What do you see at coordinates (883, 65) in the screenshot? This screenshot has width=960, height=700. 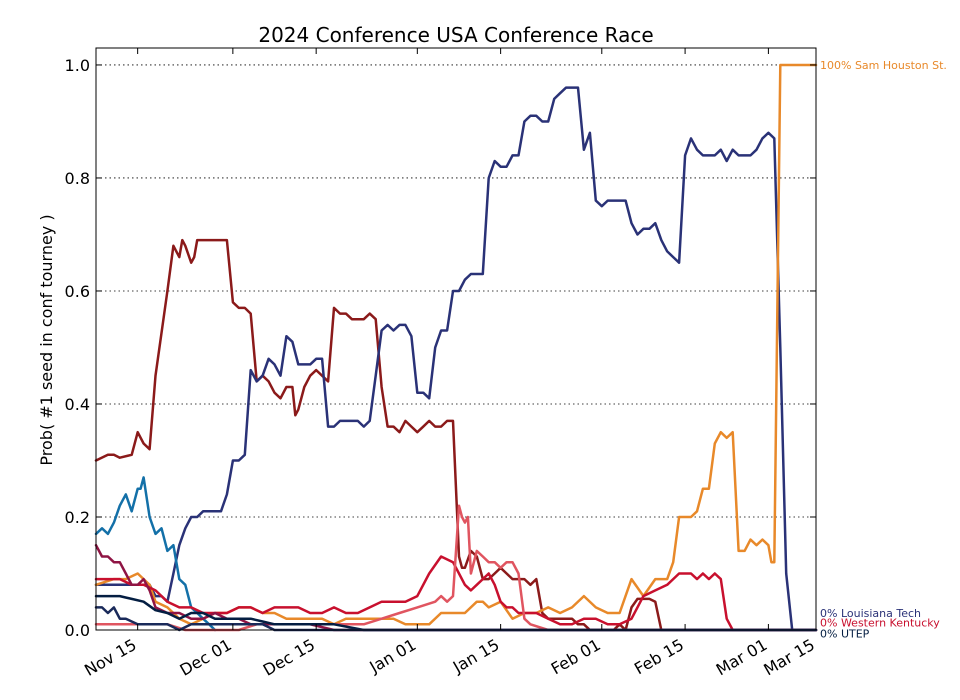 I see `end-label: 100% Sam Houston St.` at bounding box center [883, 65].